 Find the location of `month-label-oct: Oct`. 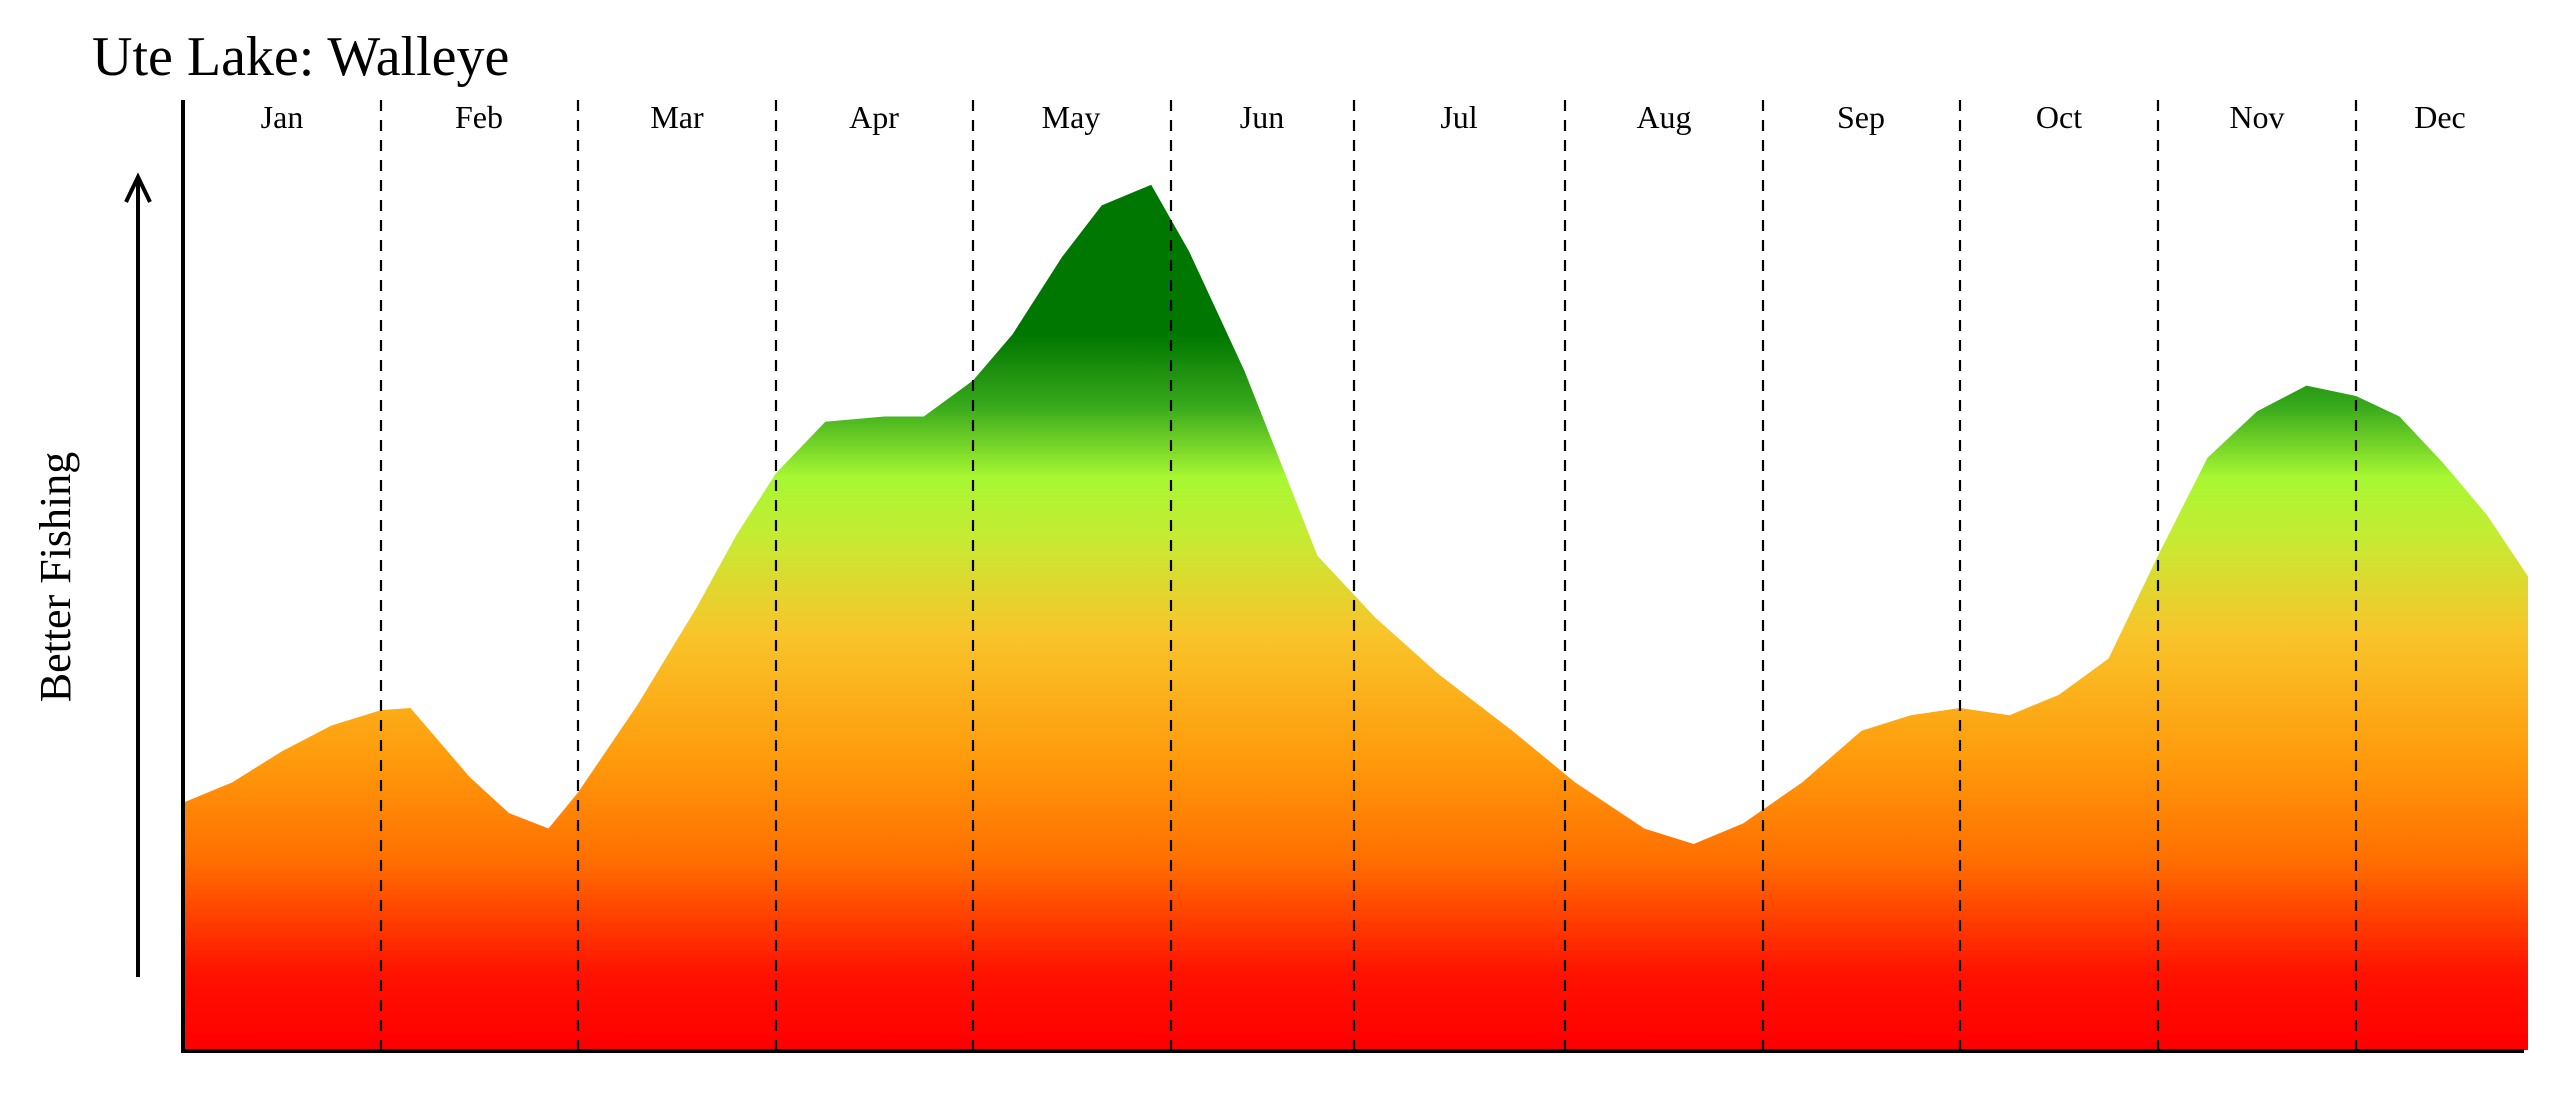

month-label-oct: Oct is located at coordinates (2059, 117).